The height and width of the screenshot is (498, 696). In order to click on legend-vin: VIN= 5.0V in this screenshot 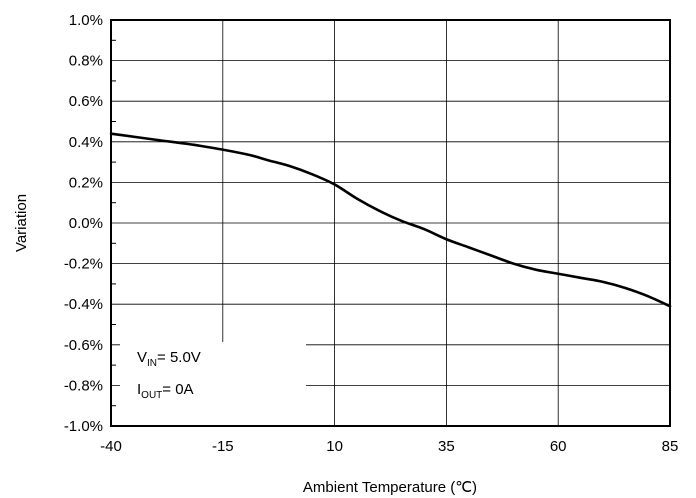, I will do `click(169, 359)`.